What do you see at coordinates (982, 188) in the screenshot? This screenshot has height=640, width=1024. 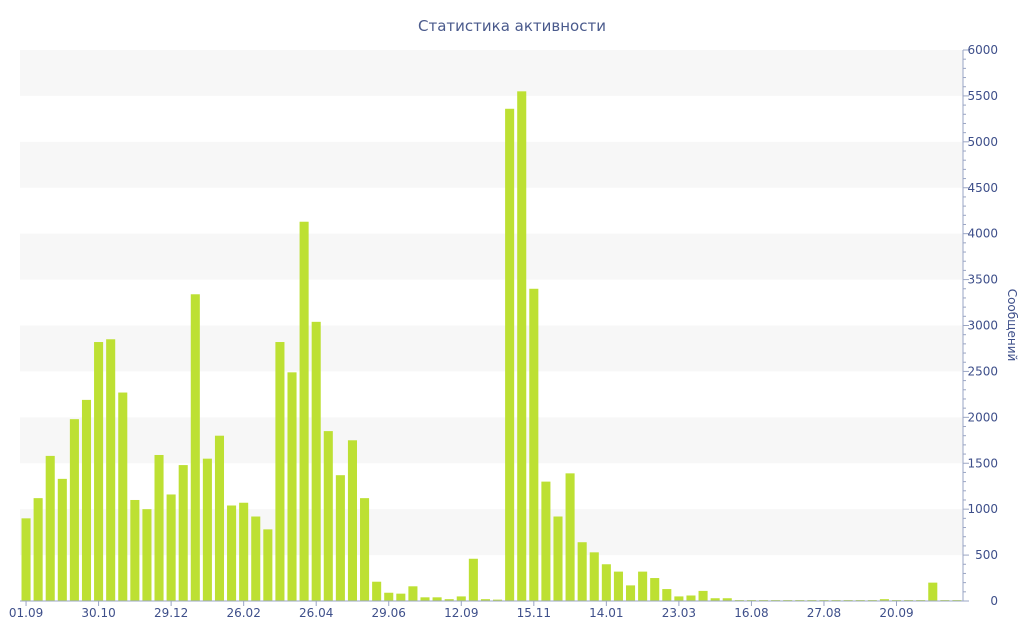 I see `y-tick-label: 4500` at bounding box center [982, 188].